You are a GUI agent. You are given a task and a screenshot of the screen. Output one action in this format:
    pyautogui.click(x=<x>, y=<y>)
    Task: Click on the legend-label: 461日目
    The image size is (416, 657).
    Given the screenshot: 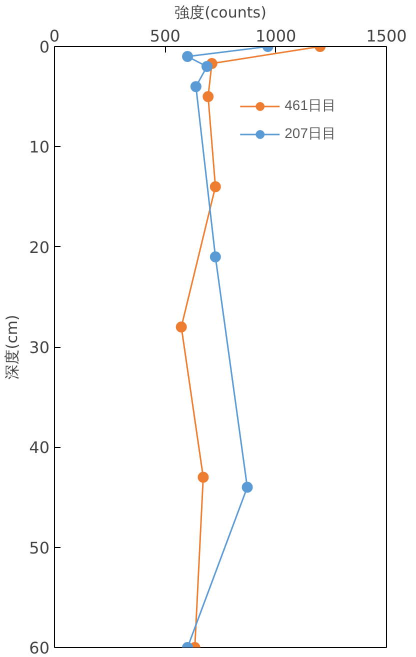 What is the action you would take?
    pyautogui.click(x=310, y=106)
    